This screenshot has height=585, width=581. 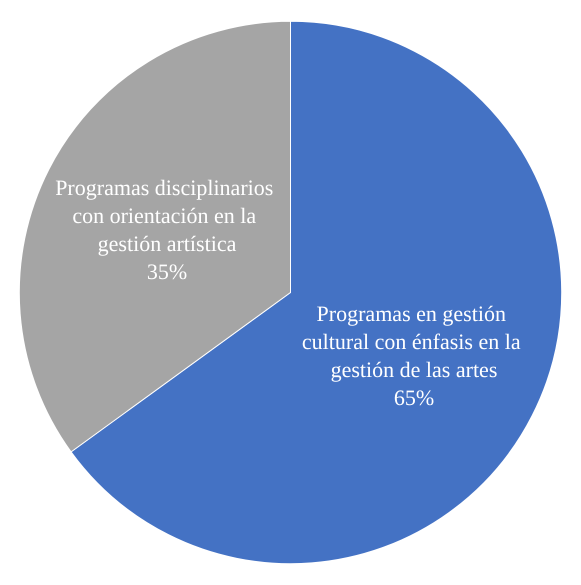 I want to click on data-label: 65%, so click(x=414, y=397).